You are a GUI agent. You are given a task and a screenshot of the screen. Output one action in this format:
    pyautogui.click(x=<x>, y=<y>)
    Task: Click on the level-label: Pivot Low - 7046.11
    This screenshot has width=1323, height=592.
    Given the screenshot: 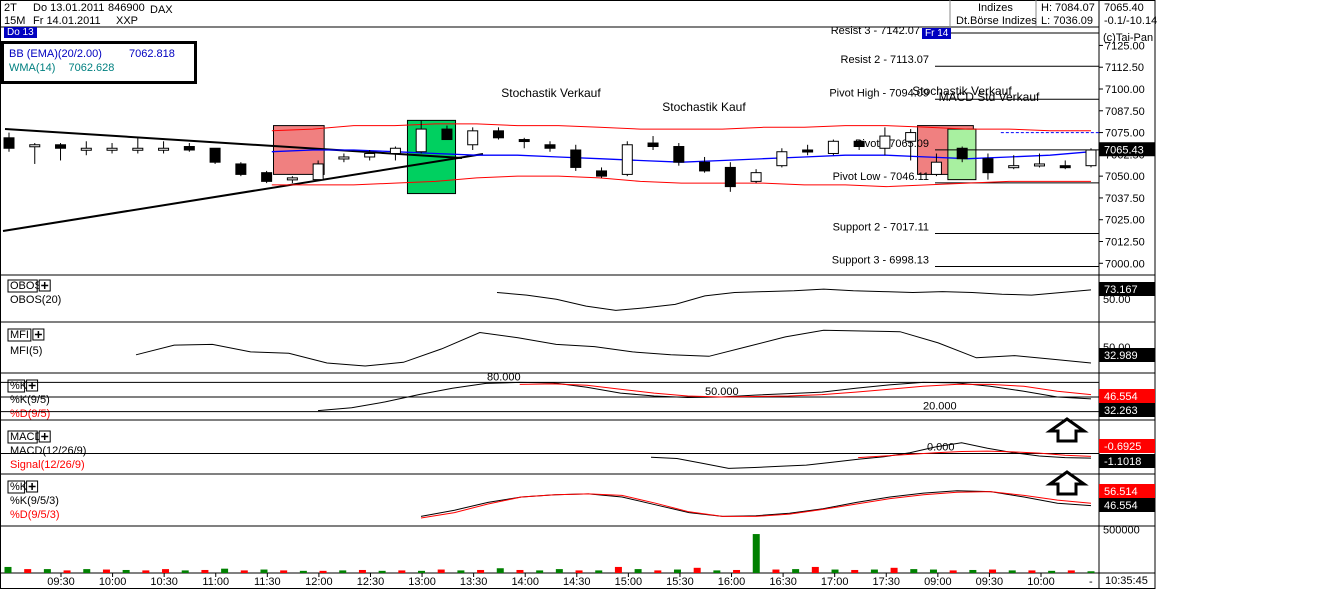 What is the action you would take?
    pyautogui.click(x=881, y=177)
    